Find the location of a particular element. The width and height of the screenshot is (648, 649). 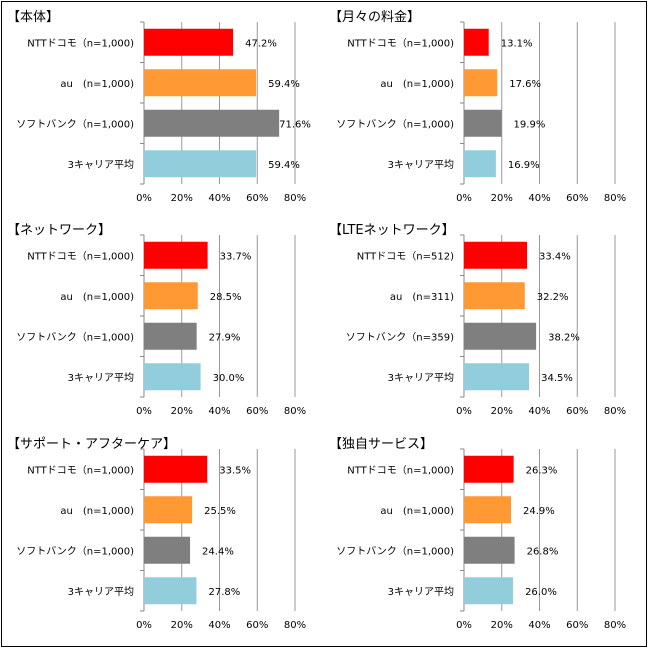

panel-title: 【LTEネットワーク】 is located at coordinates (392, 230).